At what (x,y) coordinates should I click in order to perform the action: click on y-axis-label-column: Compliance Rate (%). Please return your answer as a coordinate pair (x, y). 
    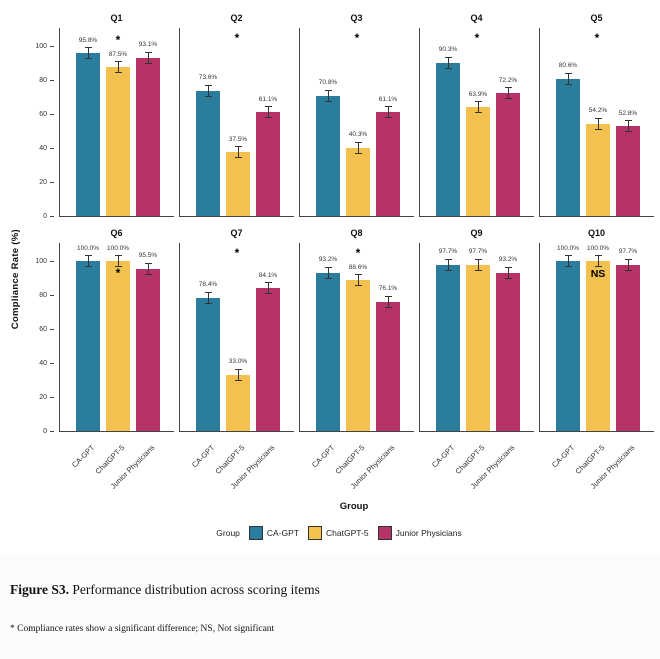
    Looking at the image, I should click on (15, 279).